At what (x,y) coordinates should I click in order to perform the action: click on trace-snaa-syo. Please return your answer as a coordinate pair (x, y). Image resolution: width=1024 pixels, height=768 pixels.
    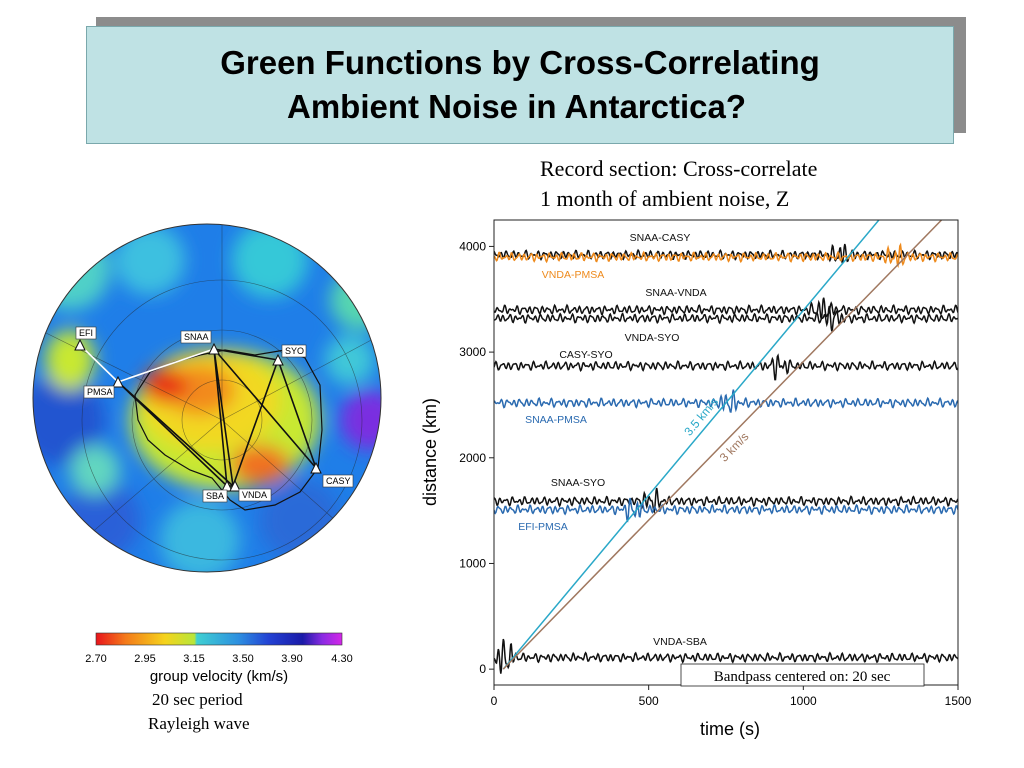
    Looking at the image, I should click on (726, 500).